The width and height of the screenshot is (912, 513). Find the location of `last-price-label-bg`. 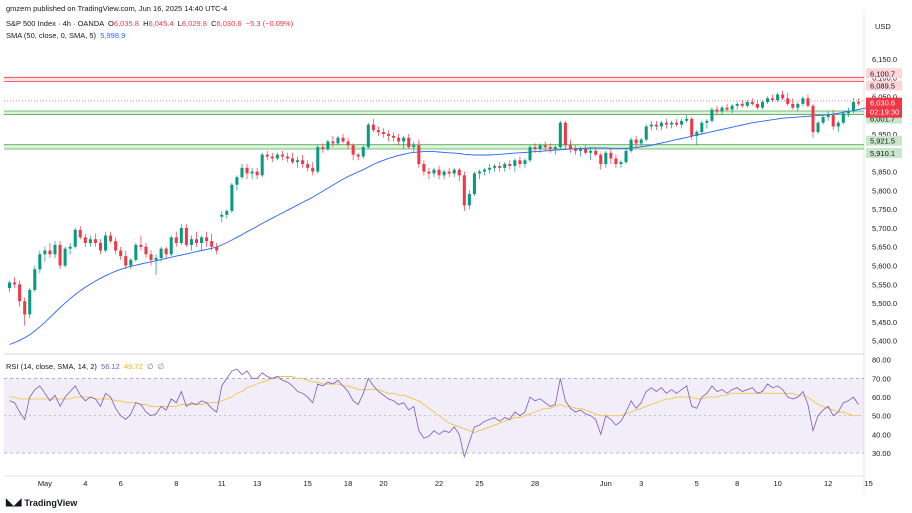

last-price-label-bg is located at coordinates (884, 107).